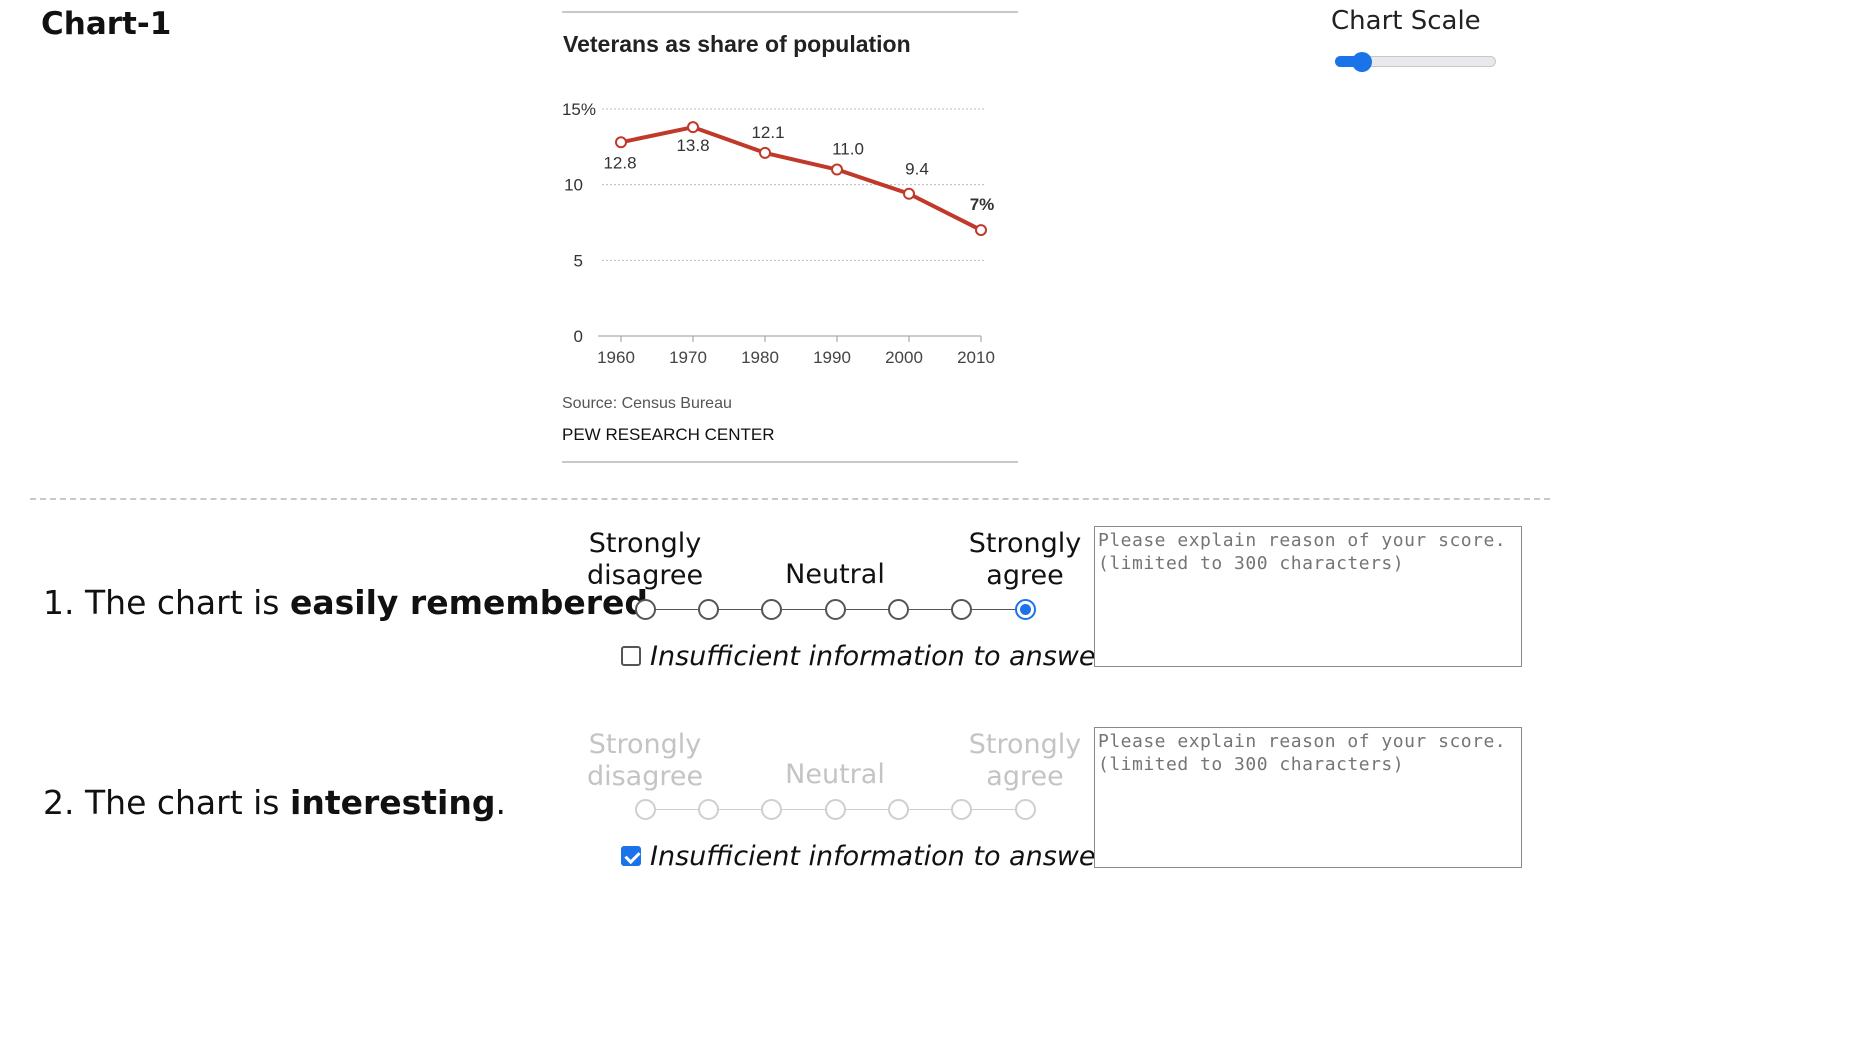  I want to click on y-tick-label: 15%, so click(579, 109).